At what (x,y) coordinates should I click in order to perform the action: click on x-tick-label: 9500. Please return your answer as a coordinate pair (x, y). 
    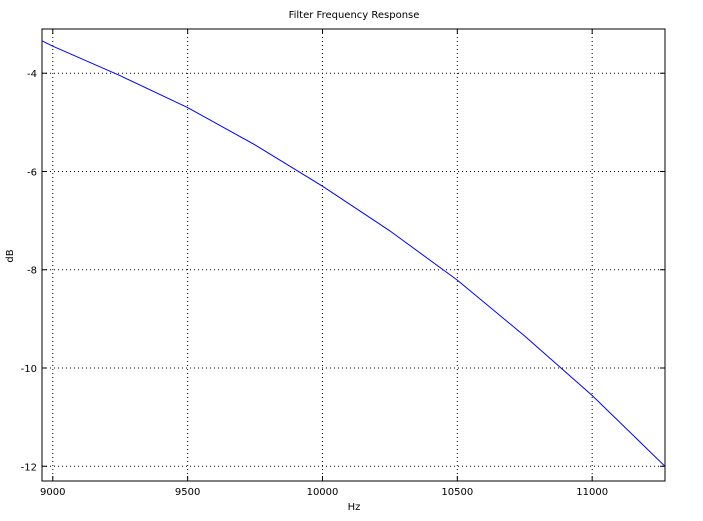
    Looking at the image, I should click on (187, 492).